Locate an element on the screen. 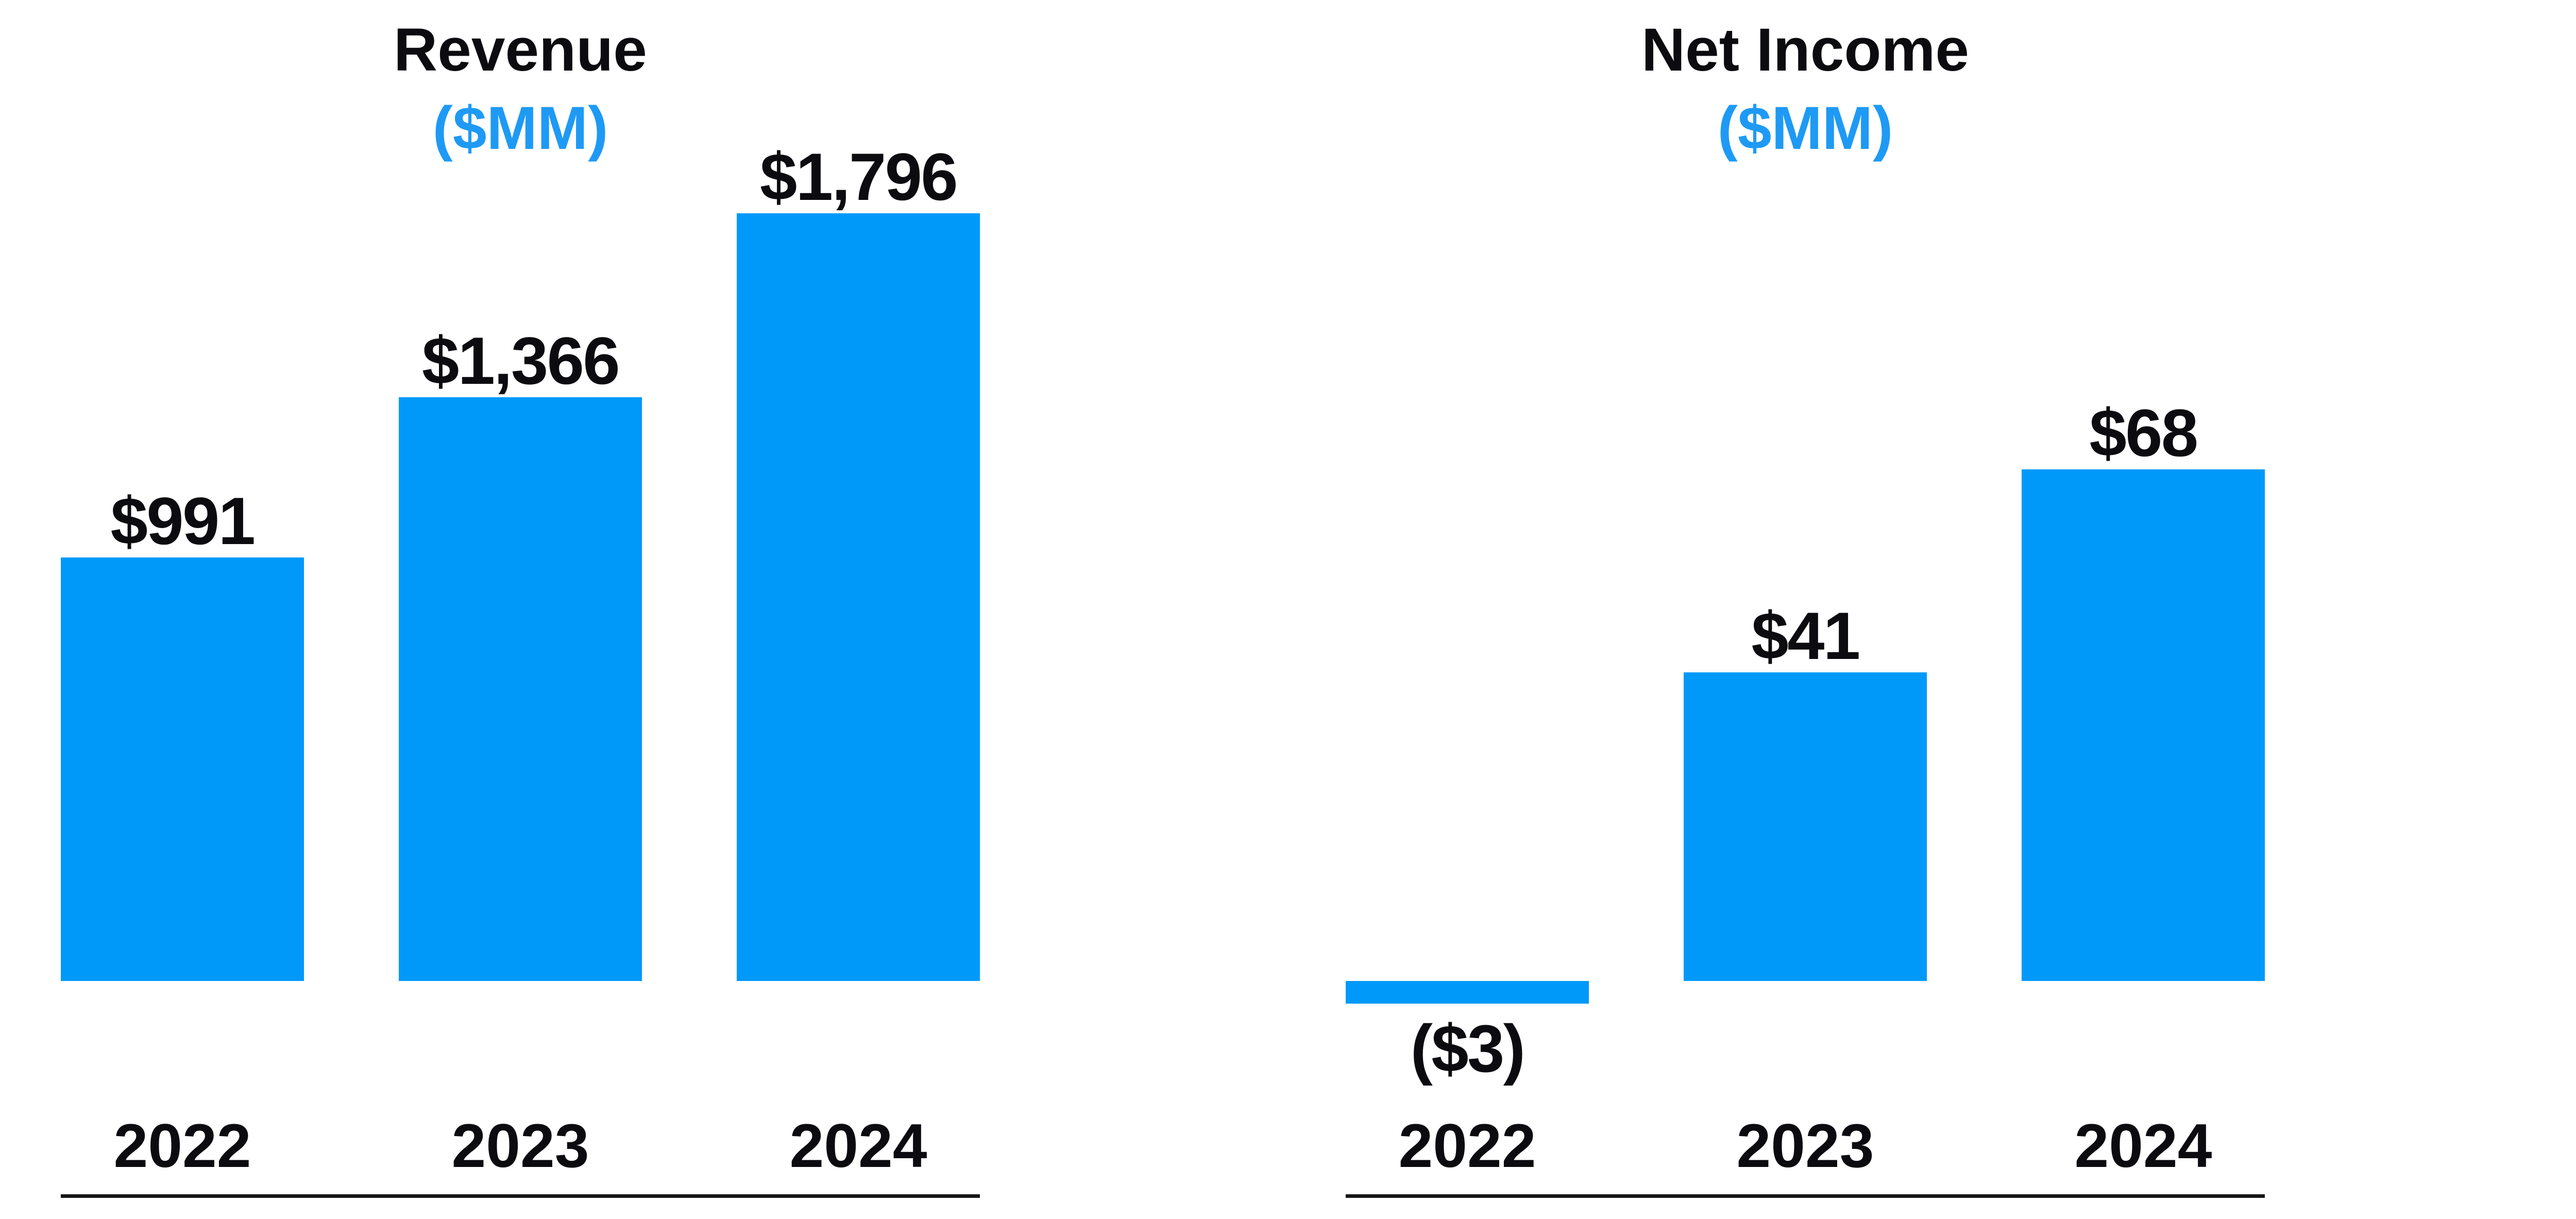 The height and width of the screenshot is (1219, 2576). value-label-2023: $41 is located at coordinates (1805, 635).